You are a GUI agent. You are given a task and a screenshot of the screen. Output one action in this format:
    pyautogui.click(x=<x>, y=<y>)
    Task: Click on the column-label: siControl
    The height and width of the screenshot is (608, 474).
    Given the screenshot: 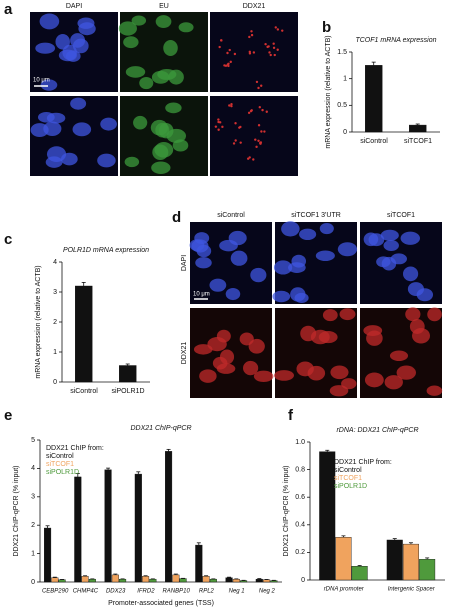 What is the action you would take?
    pyautogui.click(x=231, y=215)
    